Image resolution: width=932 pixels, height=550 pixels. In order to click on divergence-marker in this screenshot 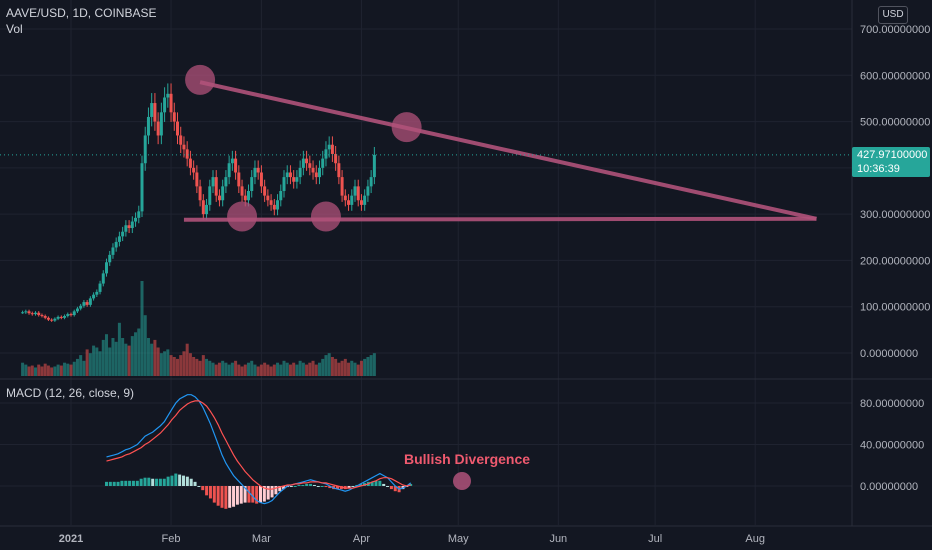, I will do `click(462, 481)`.